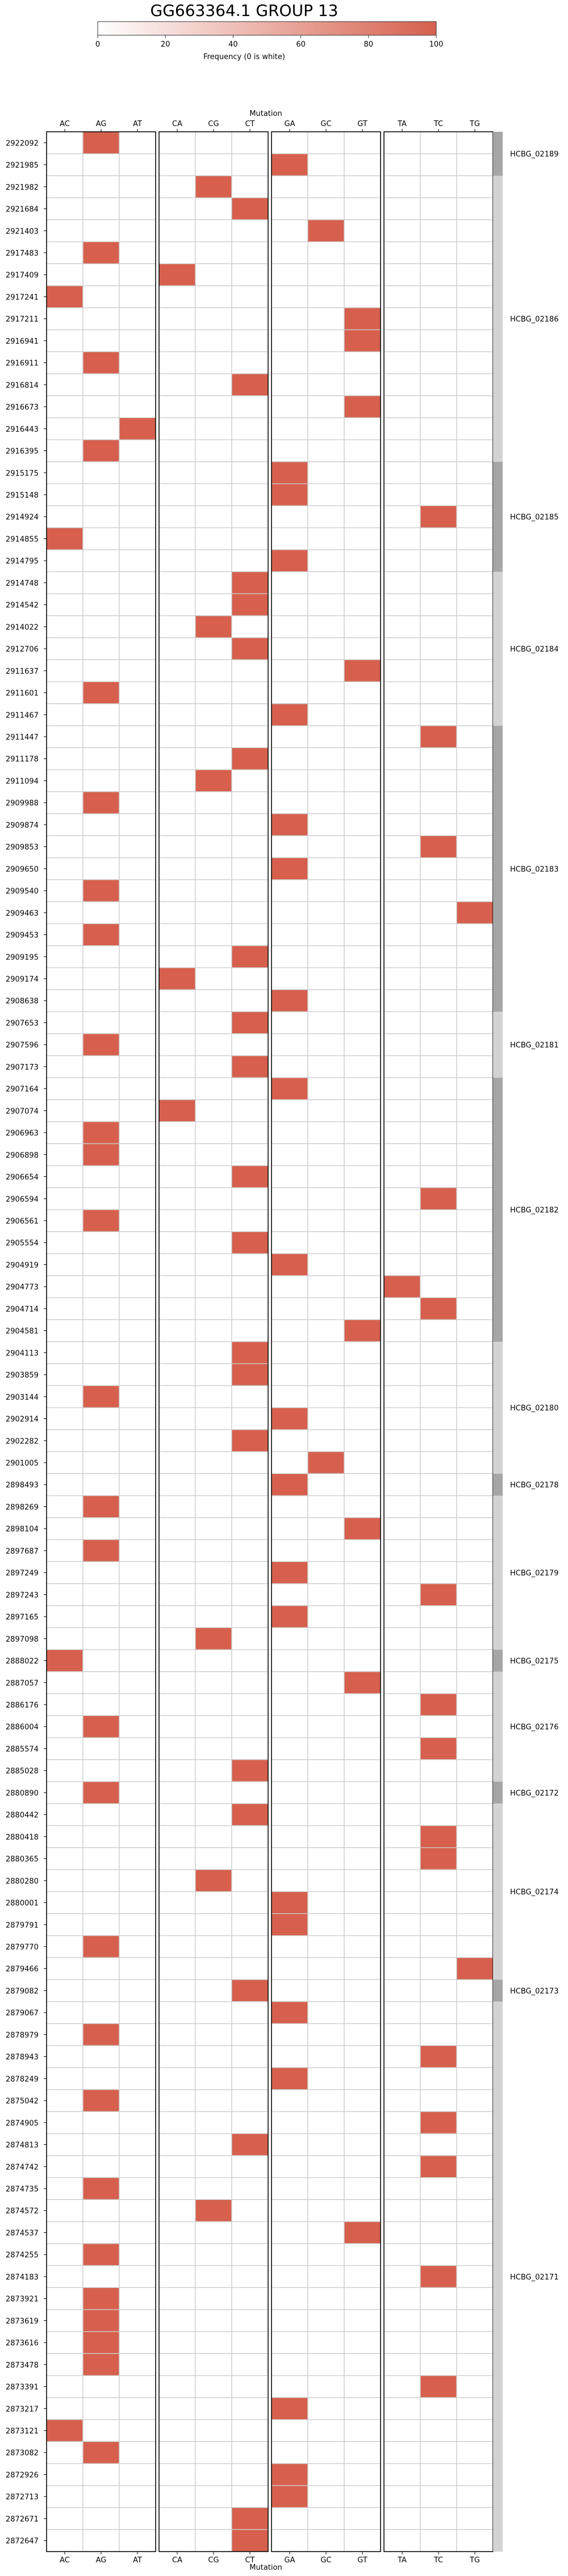 The height and width of the screenshot is (2576, 568). Describe the element at coordinates (498, 154) in the screenshot. I see `group-segment` at that location.